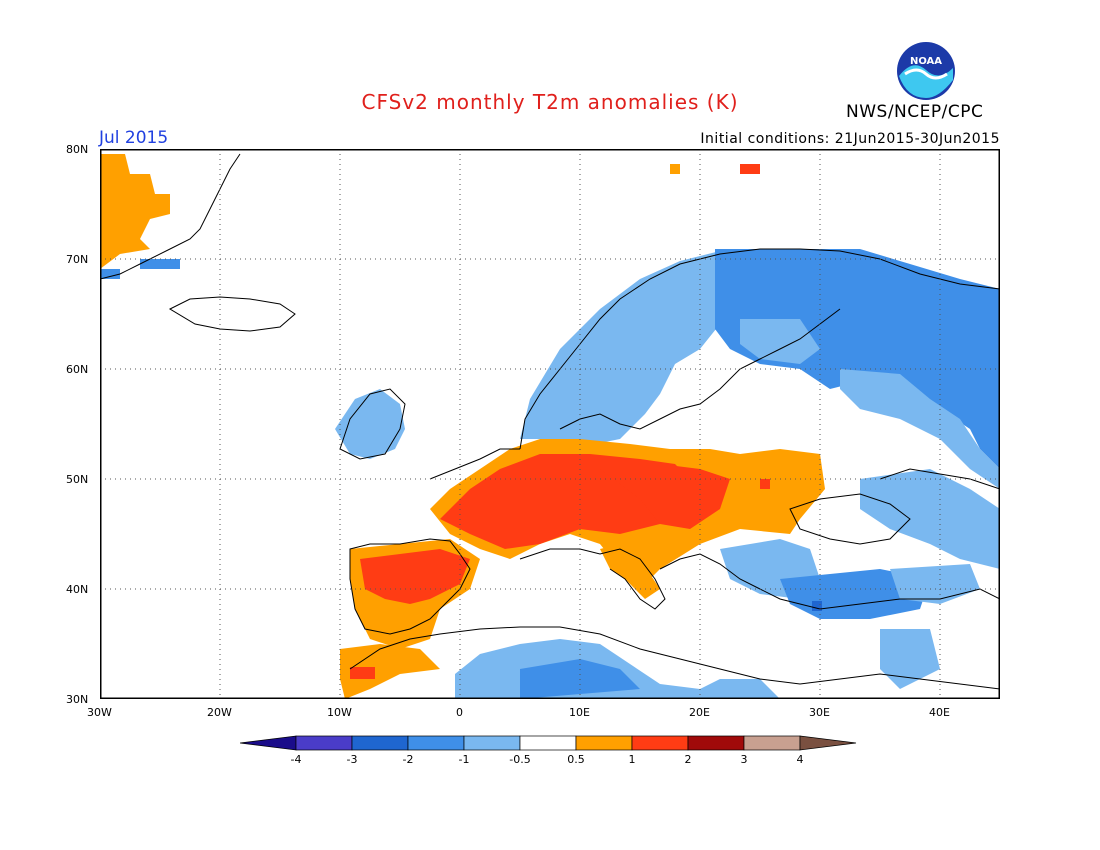 This screenshot has width=1100, height=850. I want to click on month-label: Jul 2015, so click(134, 138).